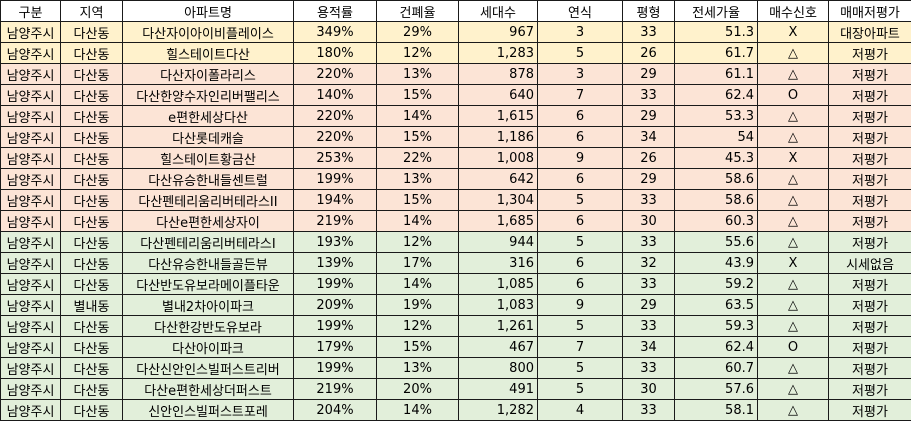 The image size is (911, 440). What do you see at coordinates (455, 158) in the screenshot?
I see `table-row: 남양주시 다산동 힐스테이트황금산 253% 22% 1,008 9 26 45.3 X 저평가` at bounding box center [455, 158].